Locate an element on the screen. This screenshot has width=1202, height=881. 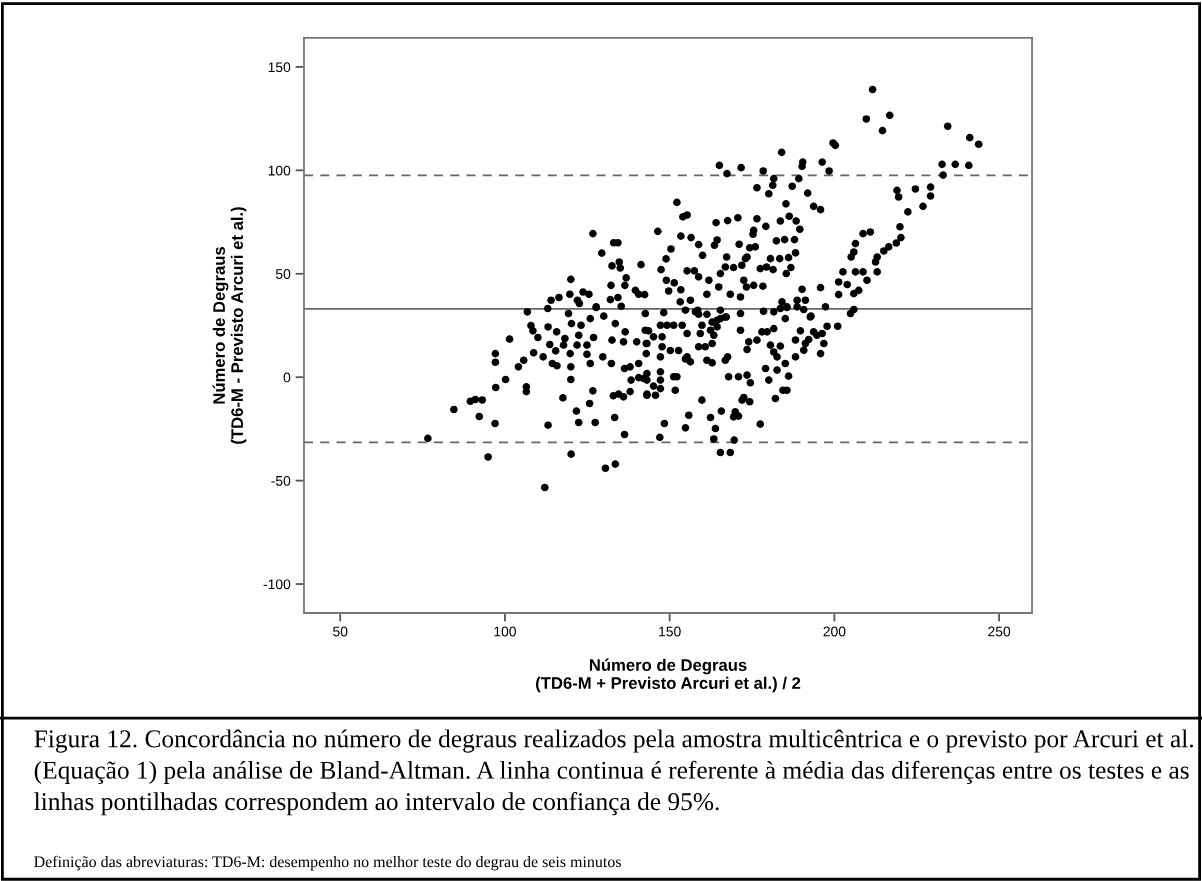
y-tick-label: 100 is located at coordinates (279, 170).